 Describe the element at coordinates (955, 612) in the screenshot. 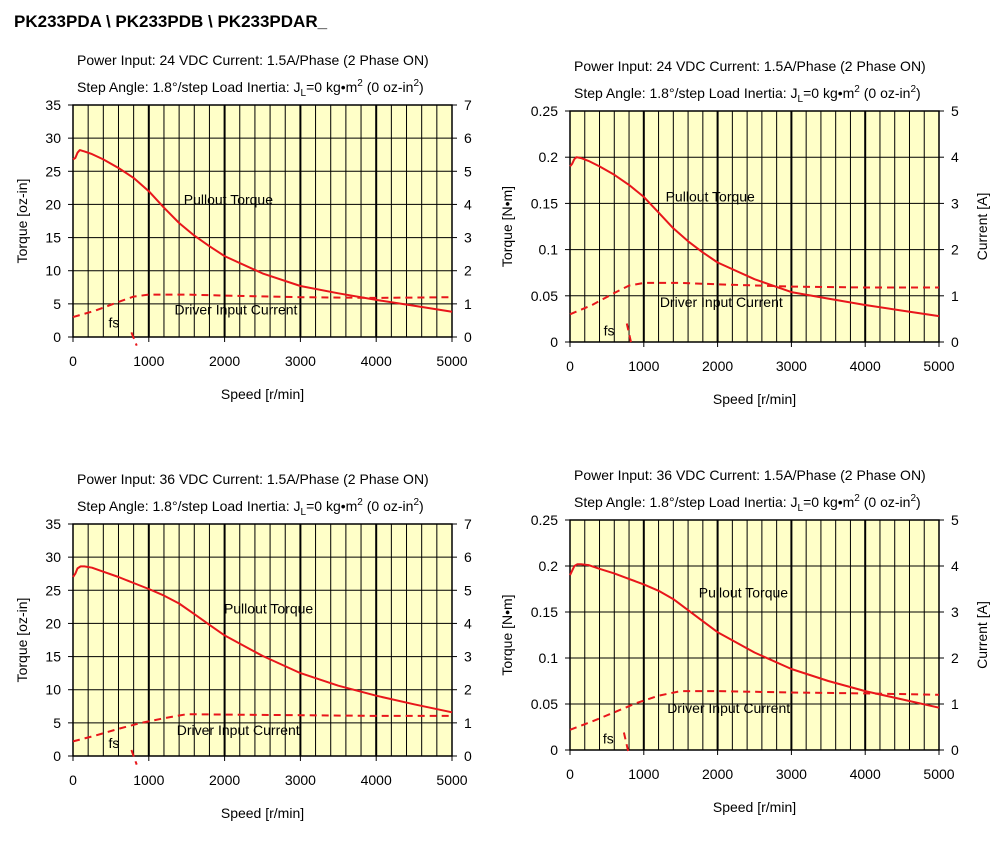

I see `y2-tick-label: 3` at that location.